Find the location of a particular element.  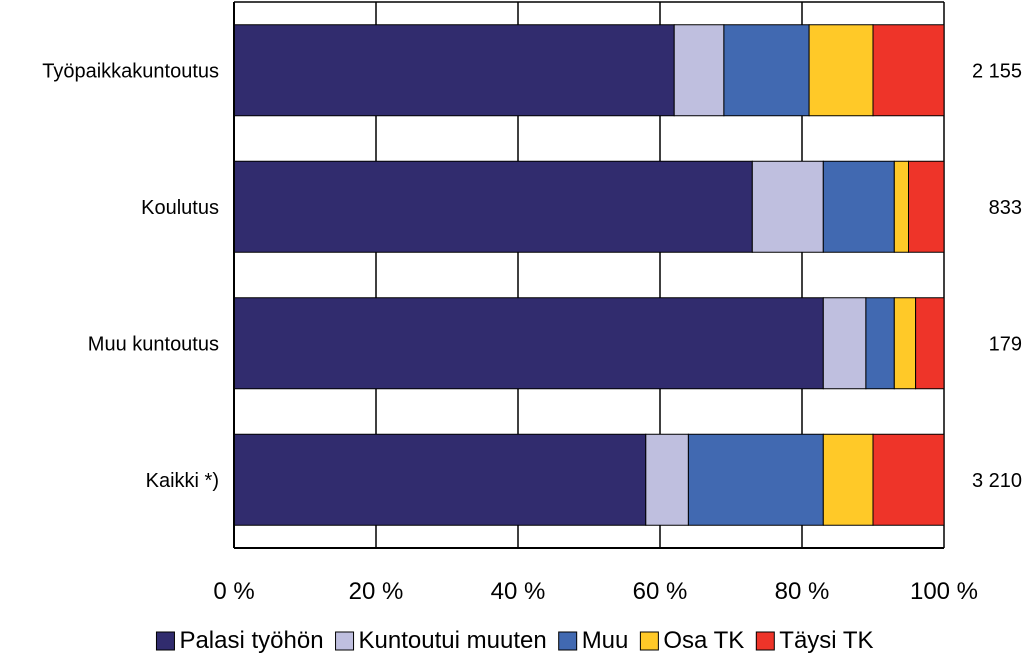

legend-swatch-palasi-työhön is located at coordinates (165, 641).